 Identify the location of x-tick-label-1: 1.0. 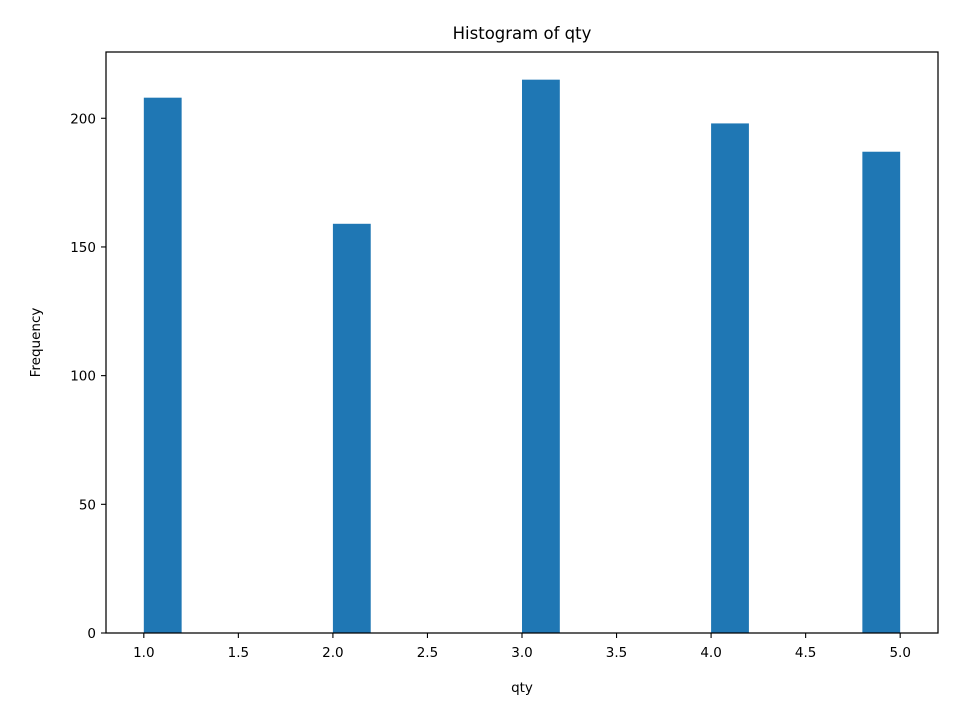
(143, 653).